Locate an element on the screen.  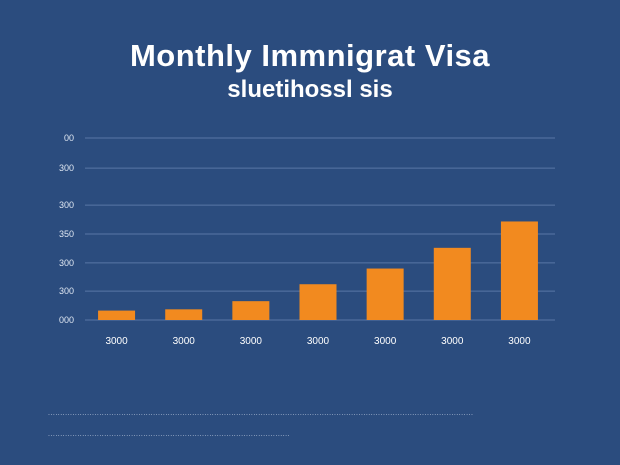
y-tick-label: 350 is located at coordinates (66, 234).